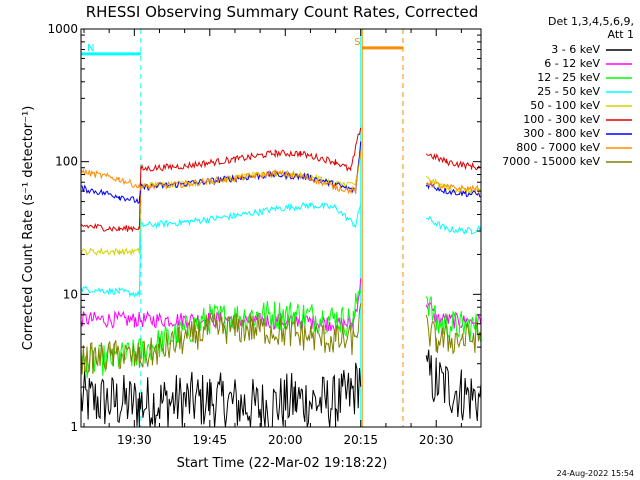  What do you see at coordinates (282, 463) in the screenshot?
I see `x-axis-label: Start Time (22-Mar-02 19:18:22)` at bounding box center [282, 463].